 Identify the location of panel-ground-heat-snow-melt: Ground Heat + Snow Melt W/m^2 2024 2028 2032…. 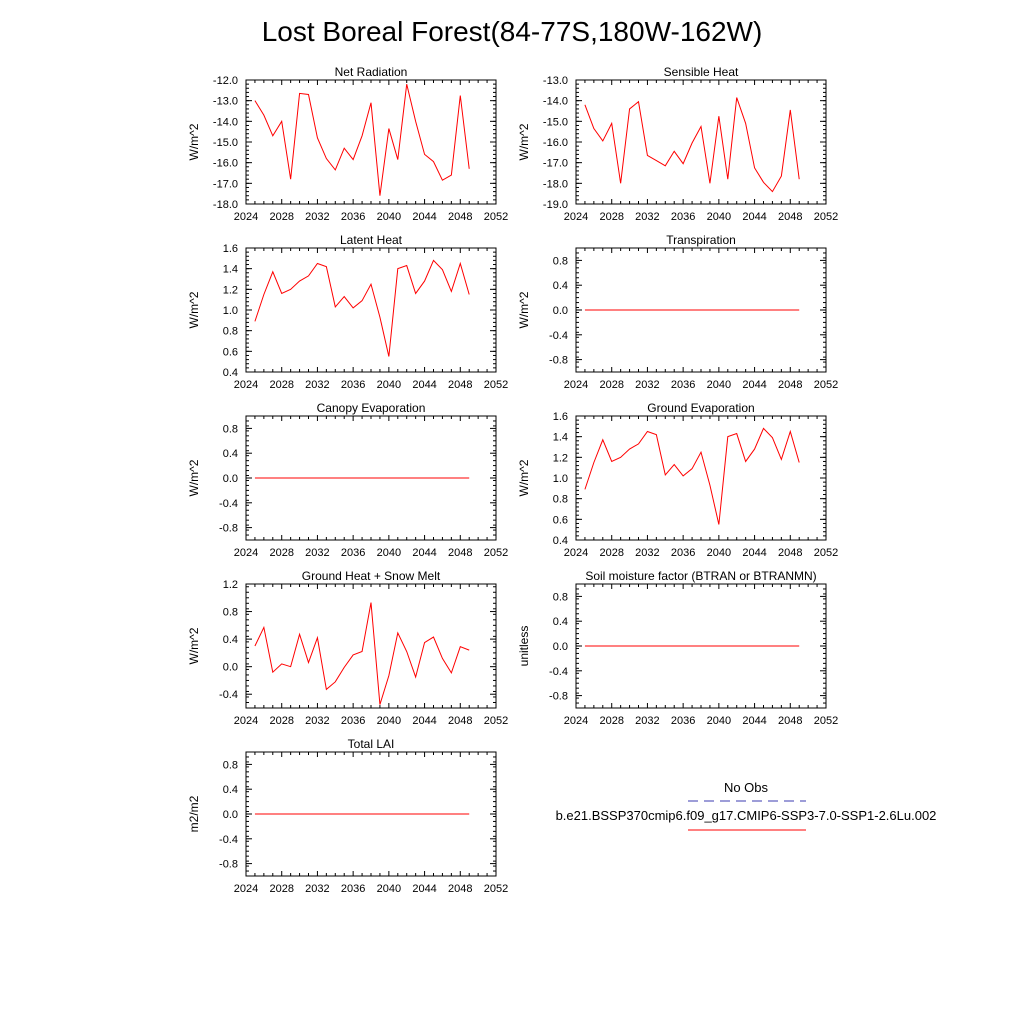
(347, 648).